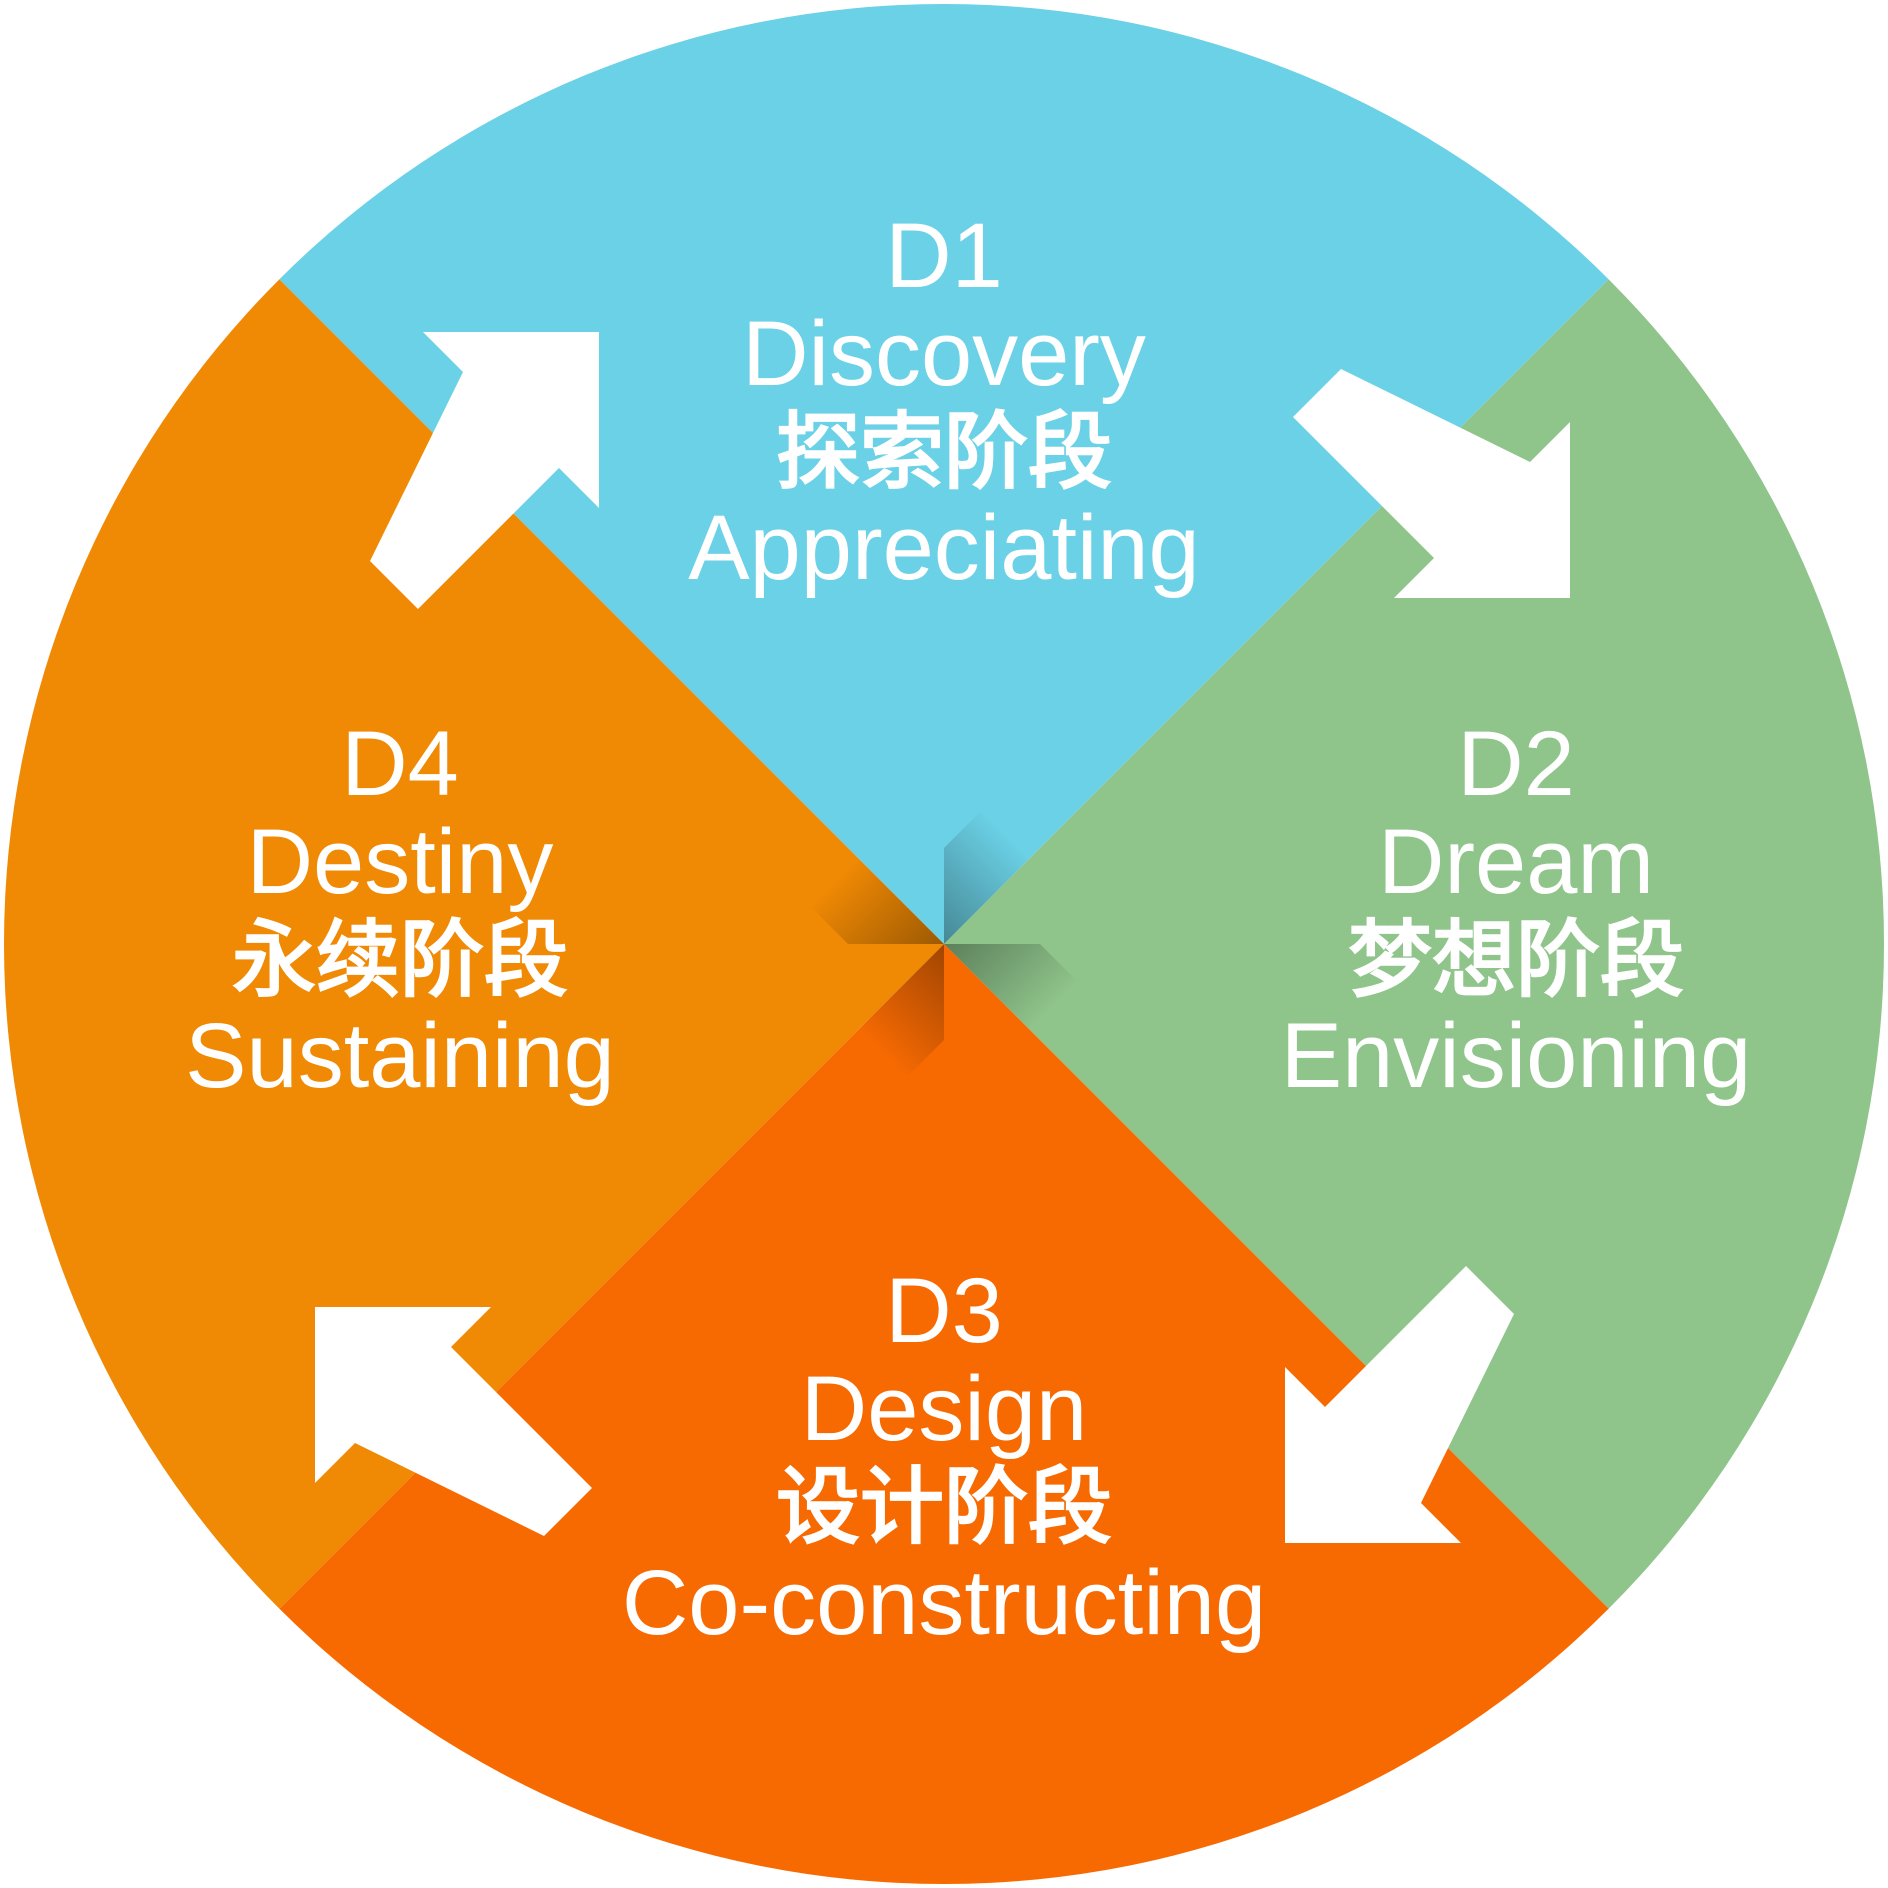  What do you see at coordinates (1515, 960) in the screenshot?
I see `stage-d2-chinese: 梦想阶段` at bounding box center [1515, 960].